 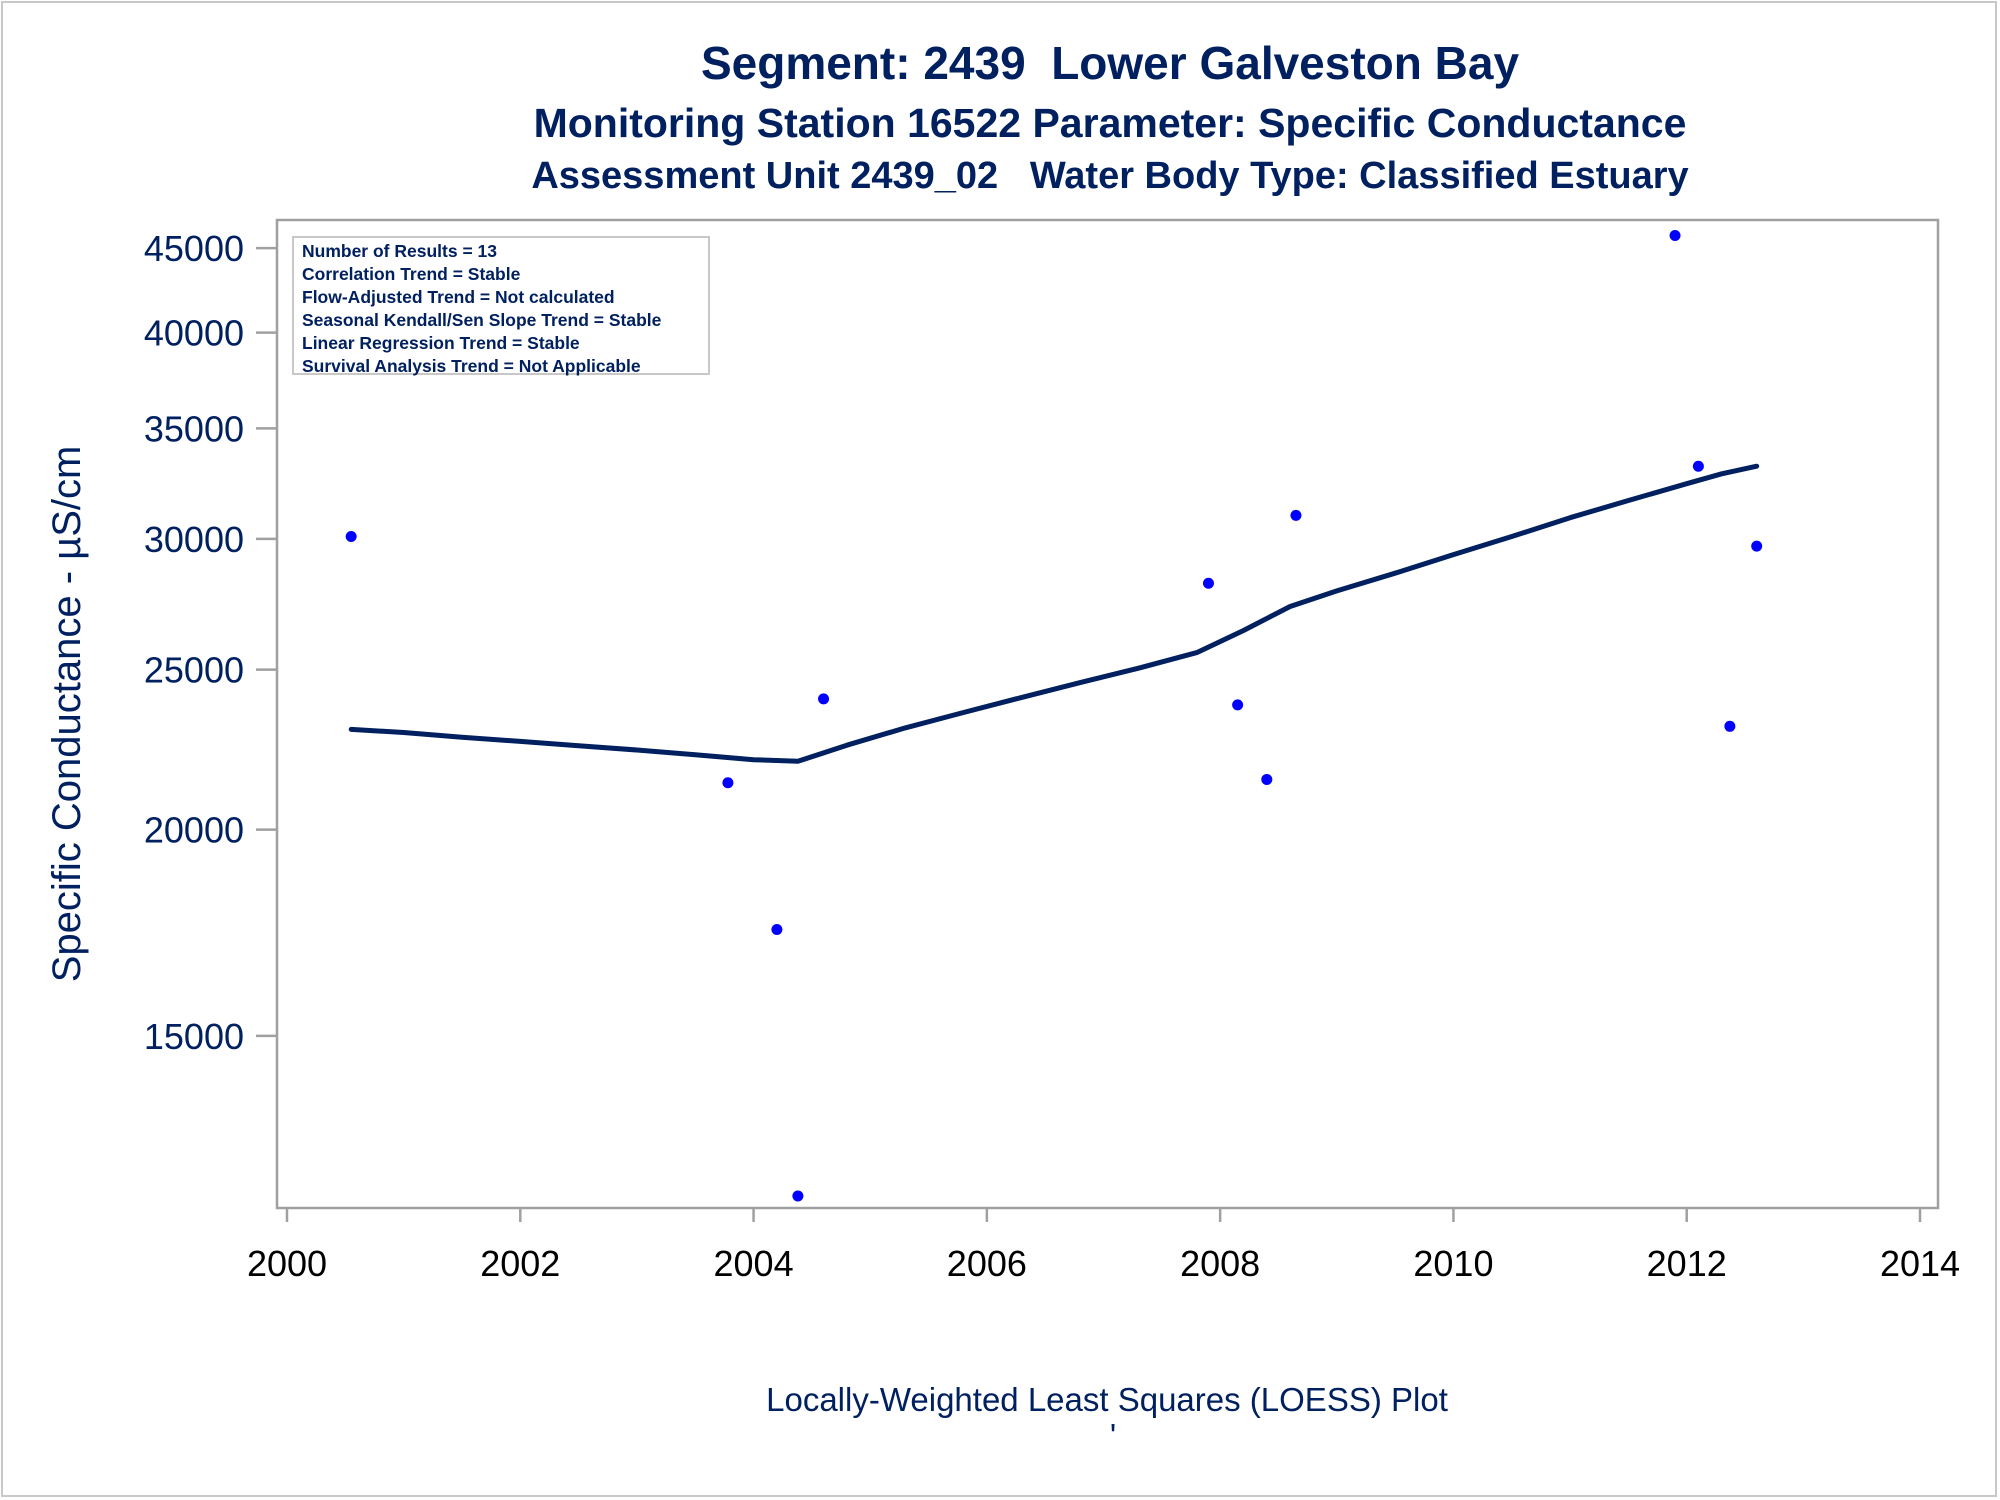 I want to click on x-tick-label: 2008, so click(x=1220, y=1263).